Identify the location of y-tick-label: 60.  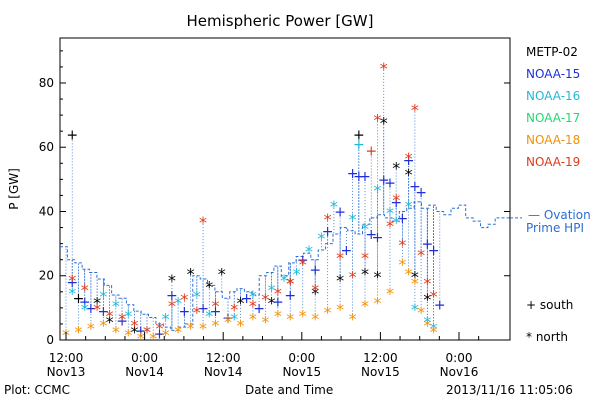
(46, 147).